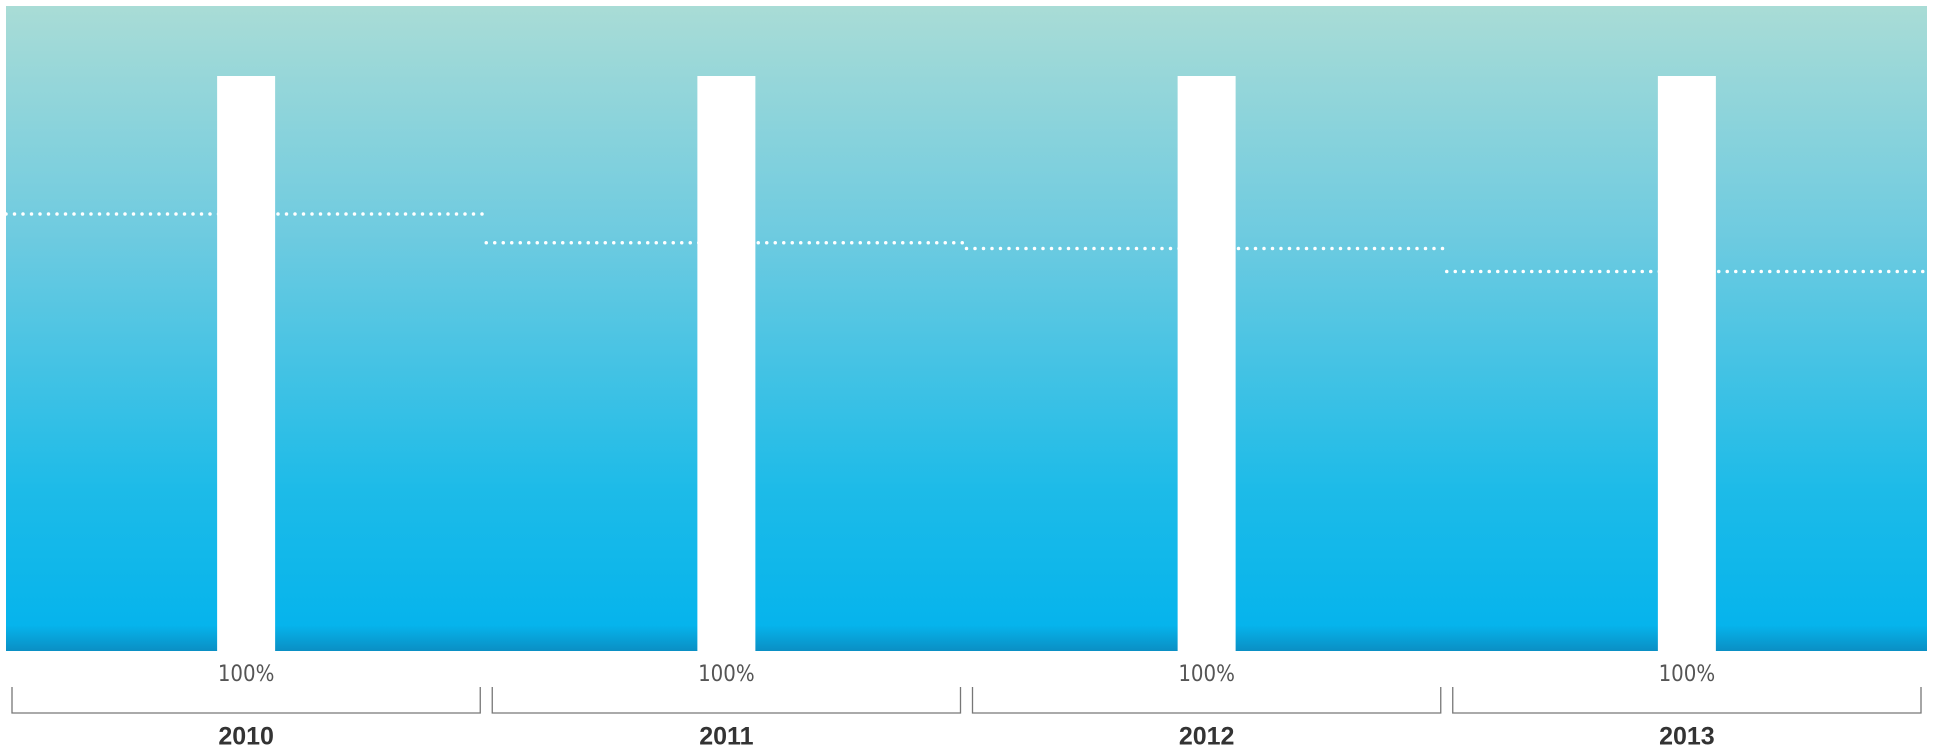 This screenshot has height=752, width=1933. What do you see at coordinates (1687, 737) in the screenshot?
I see `x-tick-label: 2013` at bounding box center [1687, 737].